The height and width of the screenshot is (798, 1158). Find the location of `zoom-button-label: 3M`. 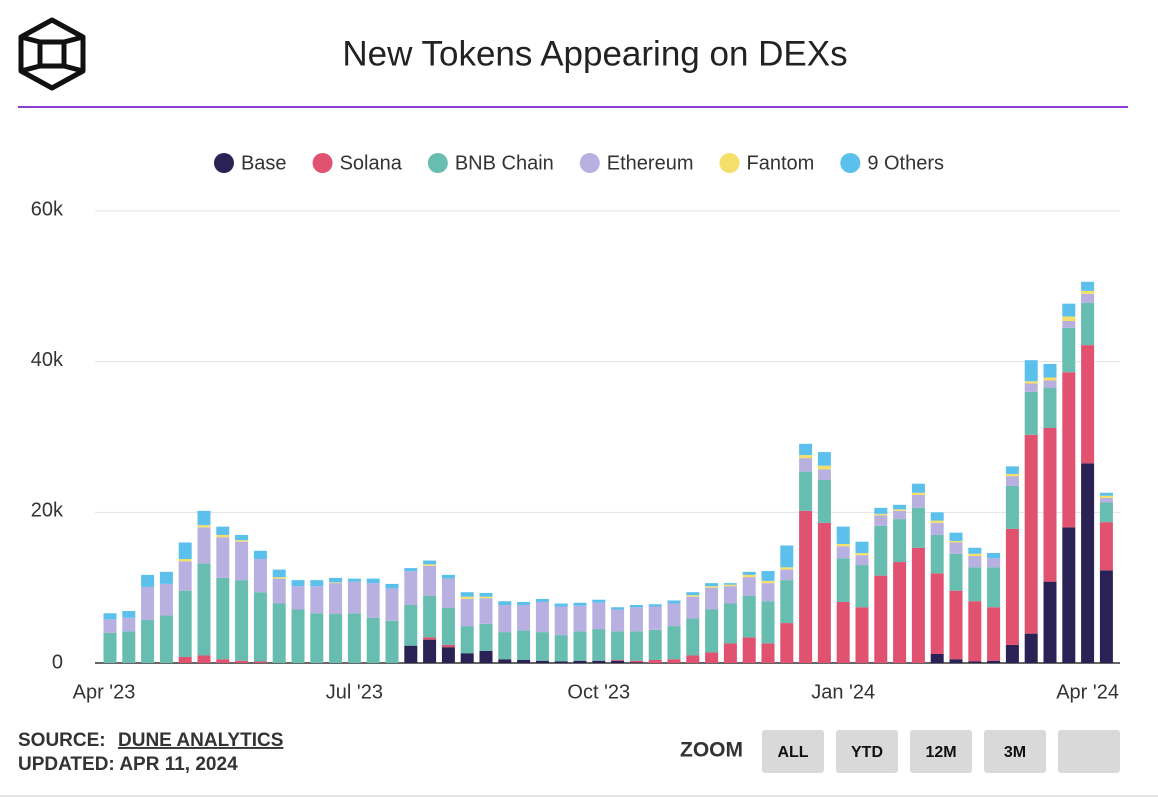

zoom-button-label: 3M is located at coordinates (1015, 752).